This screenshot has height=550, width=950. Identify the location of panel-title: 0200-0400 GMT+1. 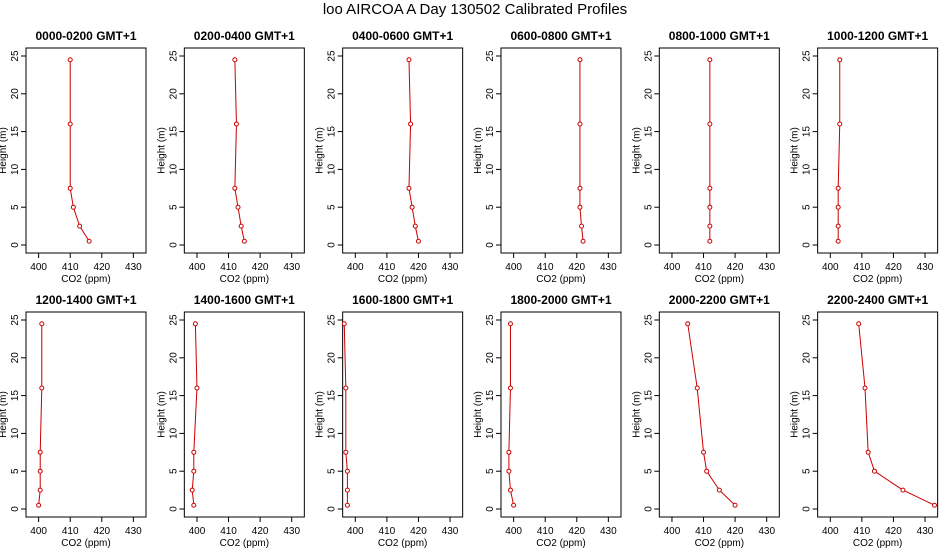
(244, 36).